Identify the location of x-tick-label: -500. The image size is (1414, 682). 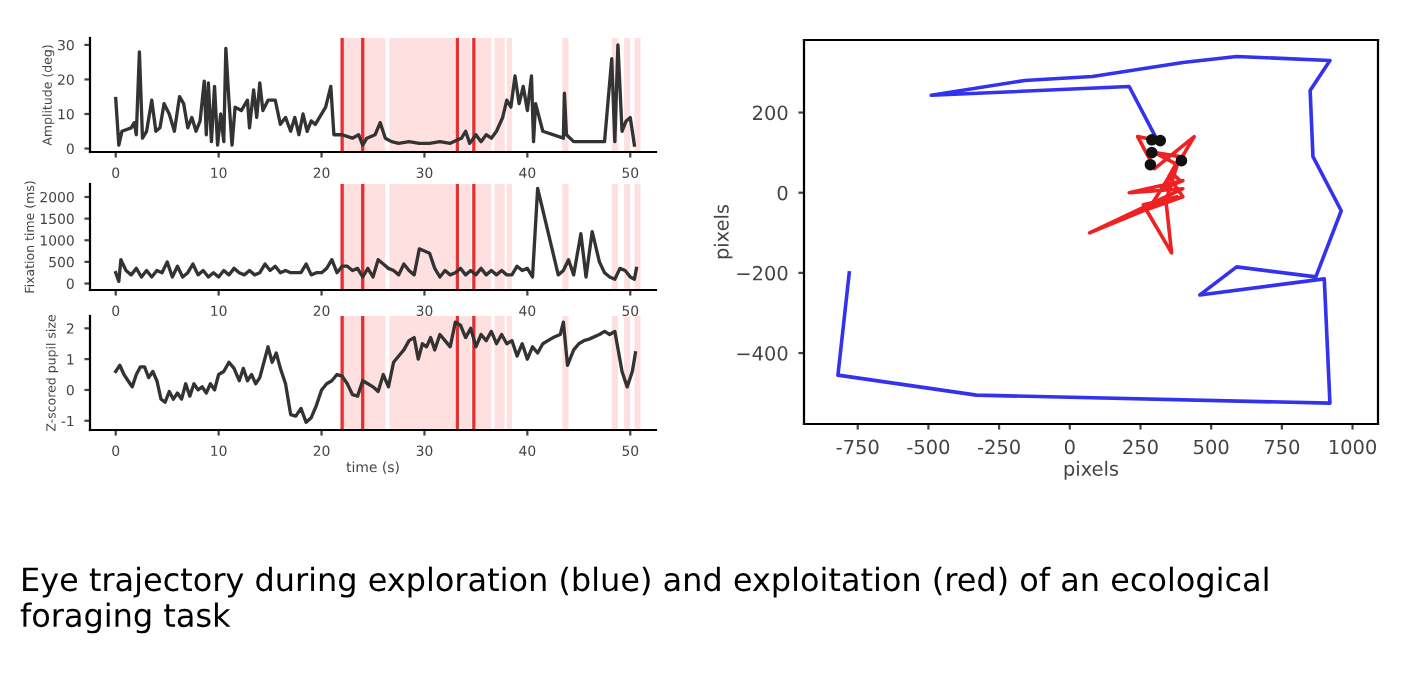
(928, 447).